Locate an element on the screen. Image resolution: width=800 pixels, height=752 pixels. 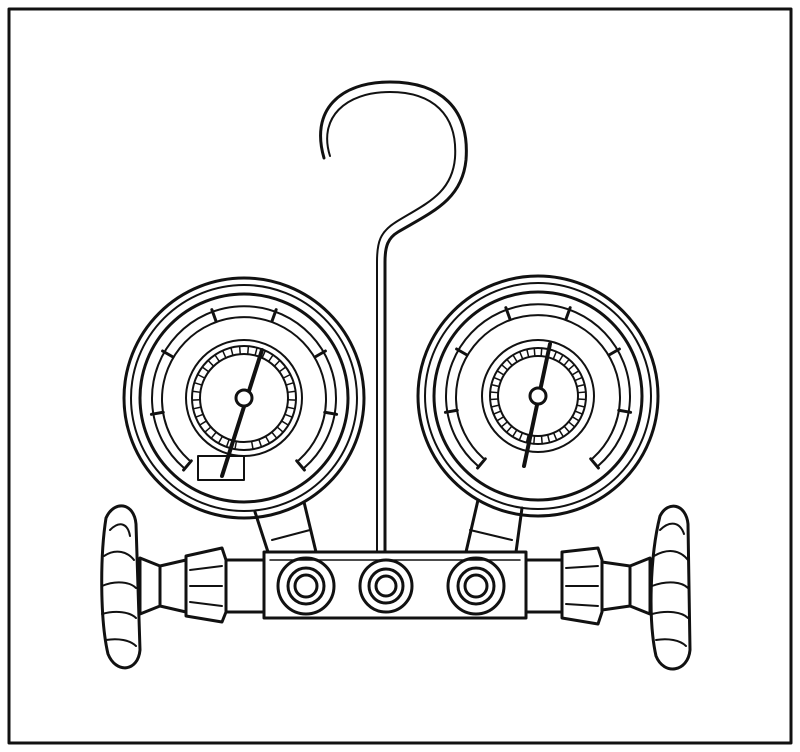
left-gauge-pivot is located at coordinates (244, 398).